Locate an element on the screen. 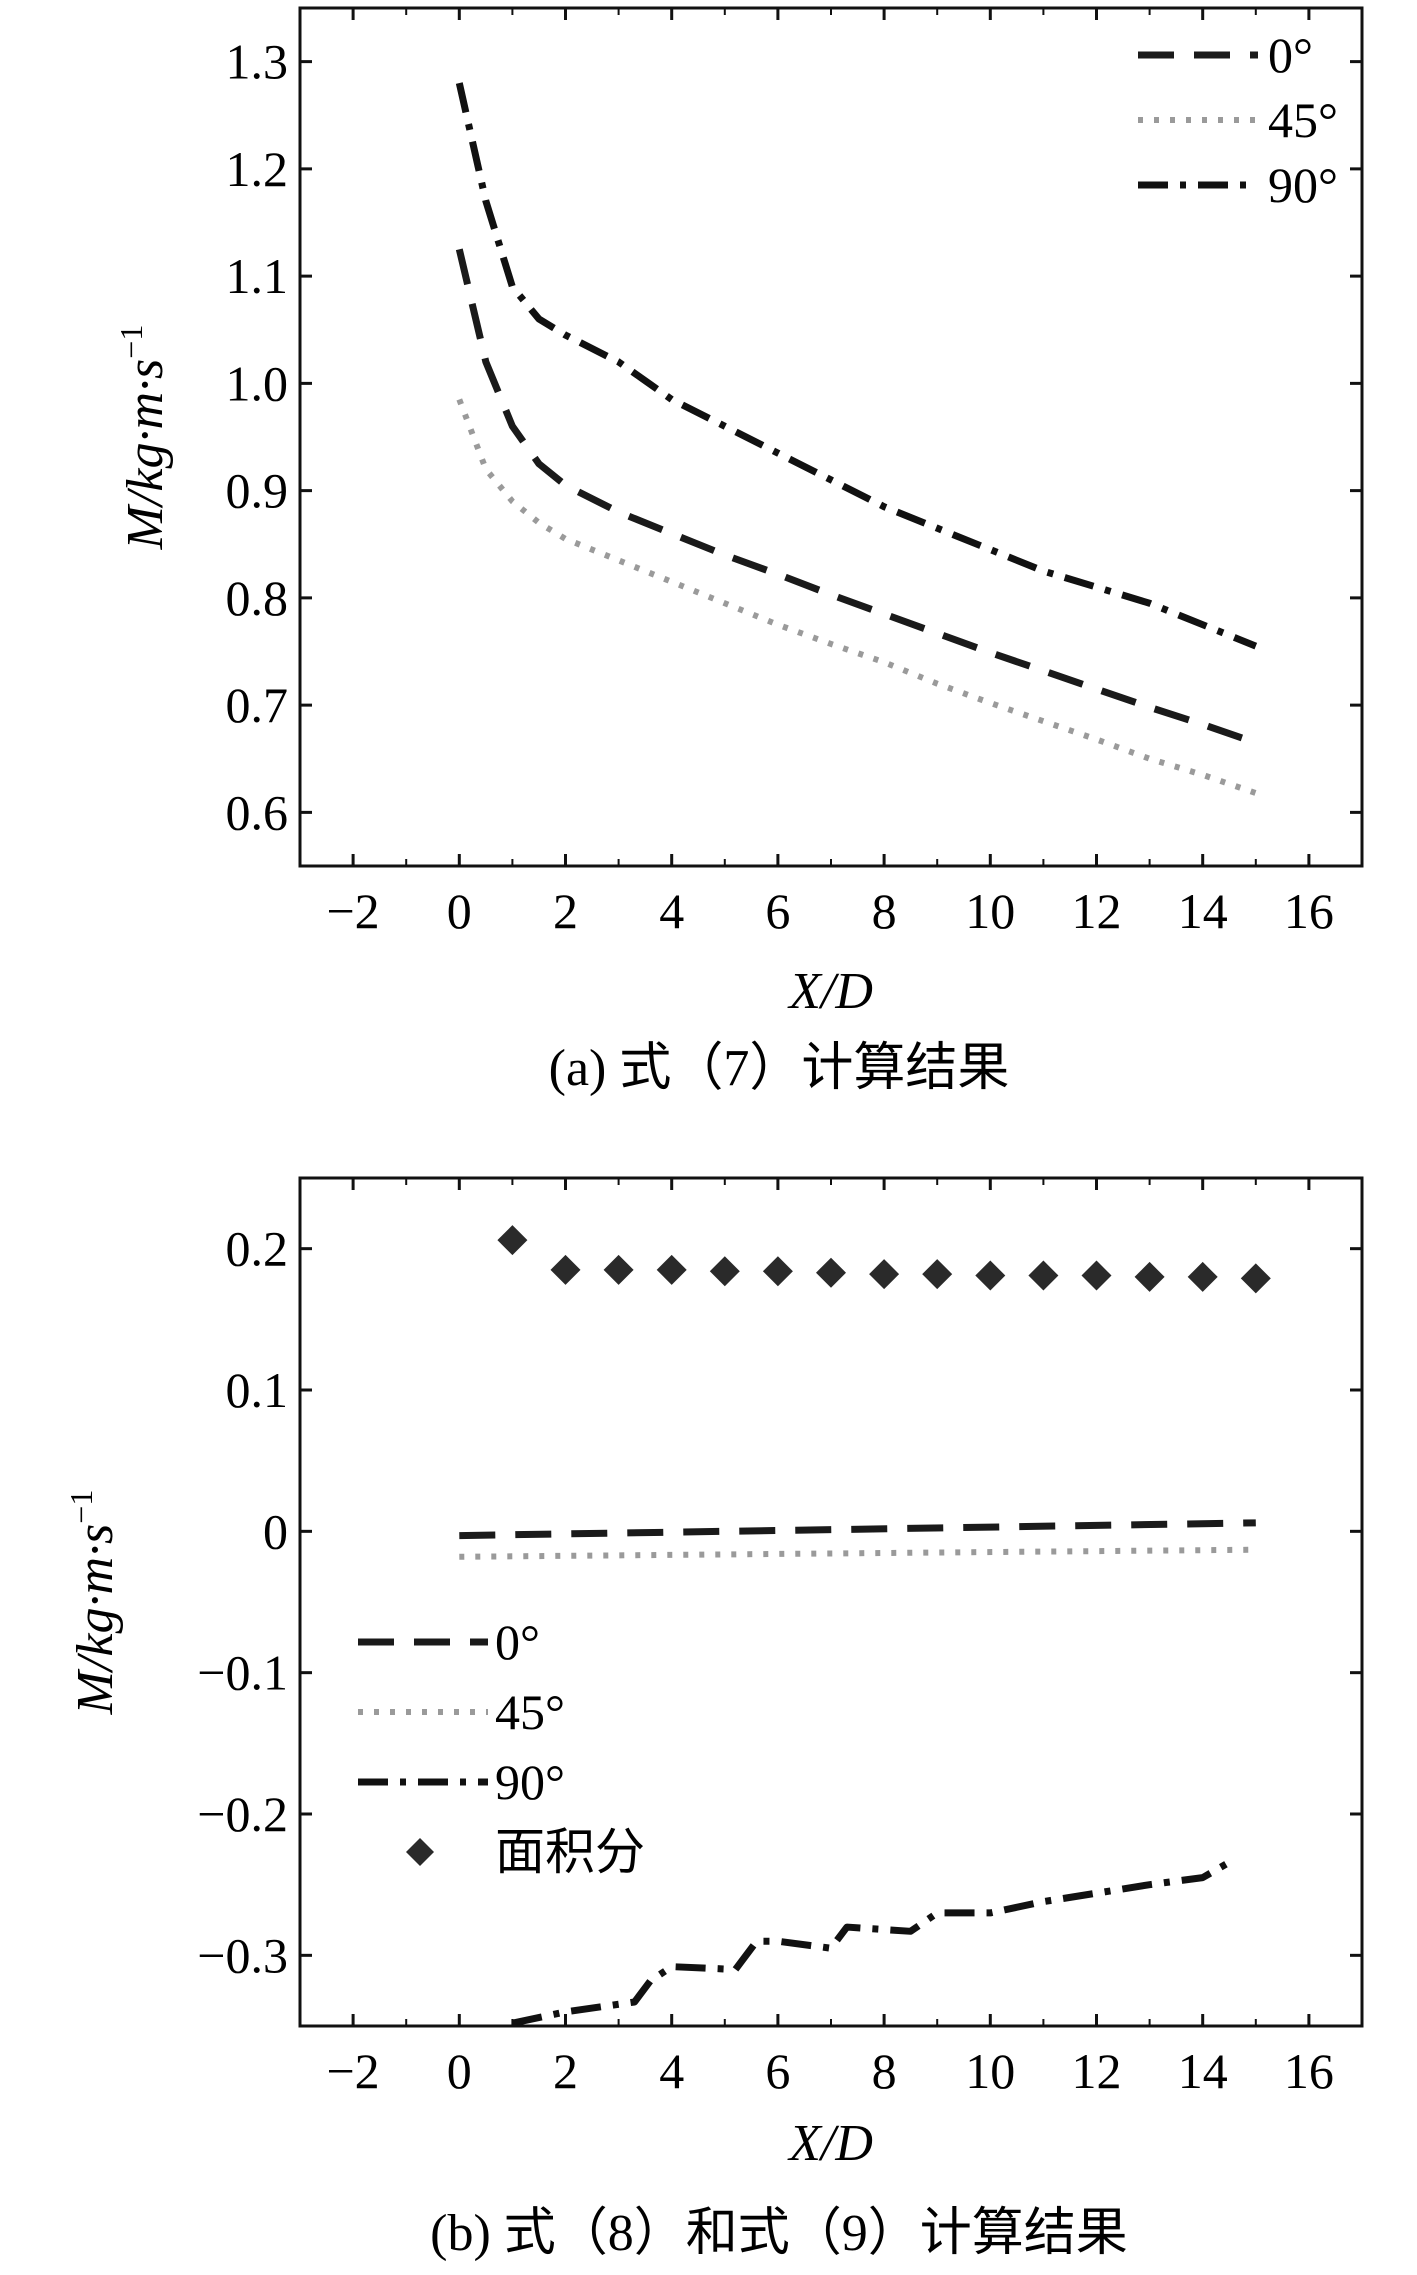  y-tick-label: −0.3 is located at coordinates (242, 1955).